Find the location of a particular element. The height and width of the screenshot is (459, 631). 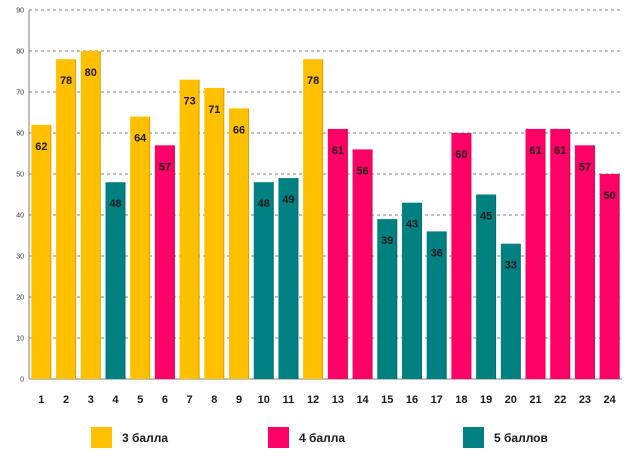

data-label-14: 56 is located at coordinates (362, 171).